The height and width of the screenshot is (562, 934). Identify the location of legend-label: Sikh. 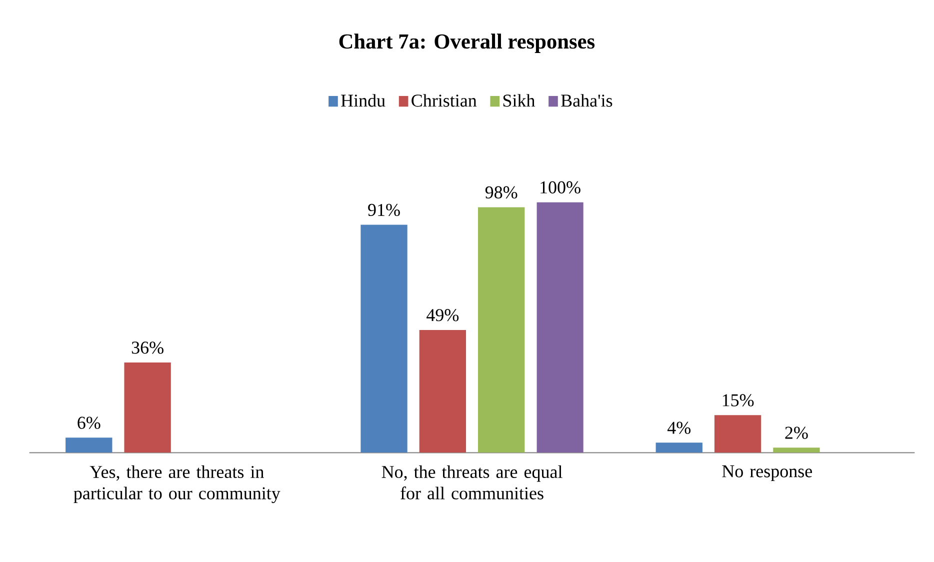
(519, 100).